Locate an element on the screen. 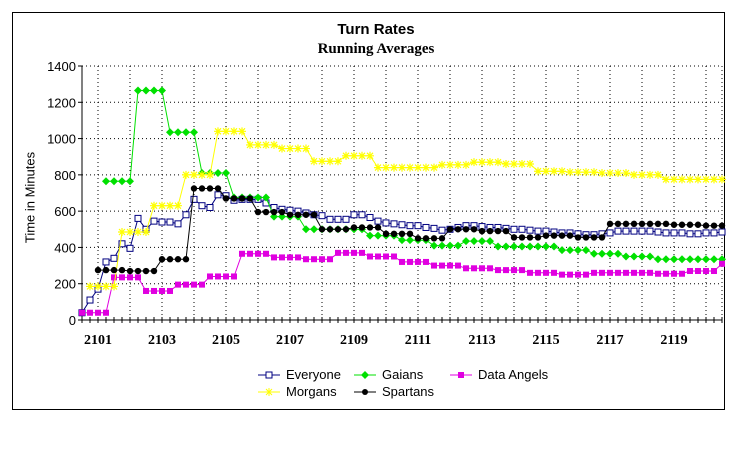  x-tick-label: 2115 is located at coordinates (545, 340).